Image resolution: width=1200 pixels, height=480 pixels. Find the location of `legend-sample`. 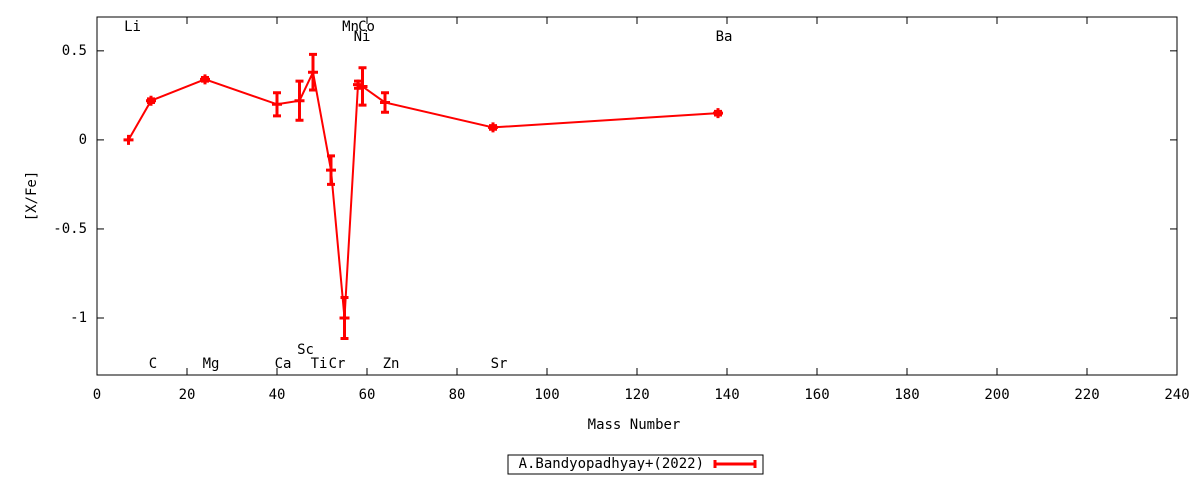

legend-sample is located at coordinates (735, 464).